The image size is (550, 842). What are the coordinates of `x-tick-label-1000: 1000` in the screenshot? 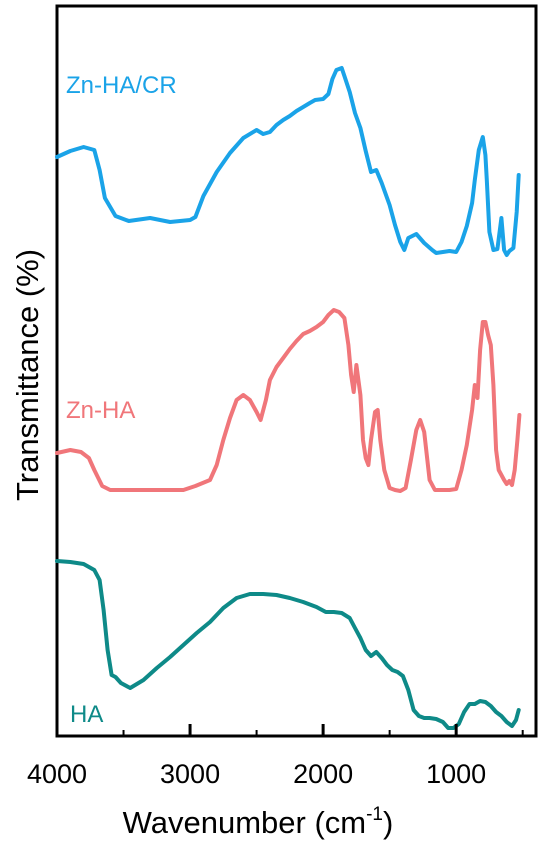 It's located at (456, 774).